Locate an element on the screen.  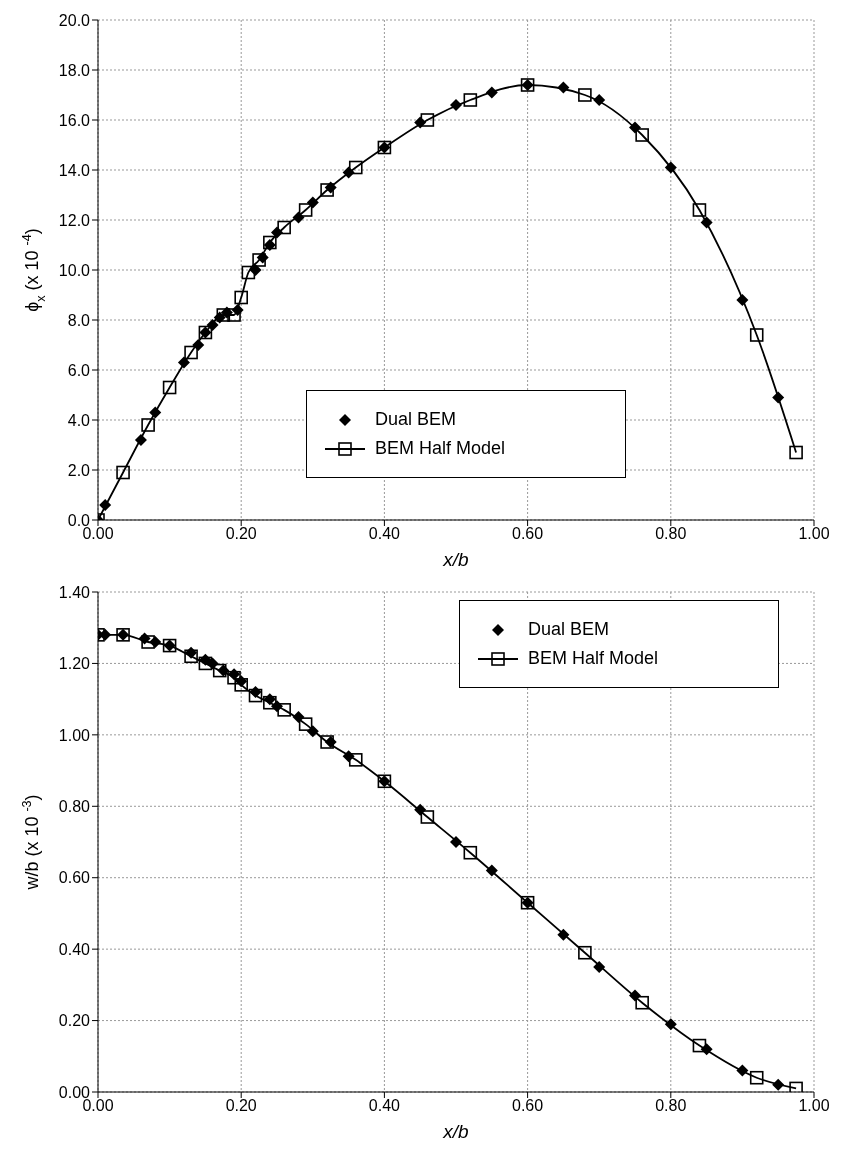
y-tick-label: 4.0 is located at coordinates (79, 420).